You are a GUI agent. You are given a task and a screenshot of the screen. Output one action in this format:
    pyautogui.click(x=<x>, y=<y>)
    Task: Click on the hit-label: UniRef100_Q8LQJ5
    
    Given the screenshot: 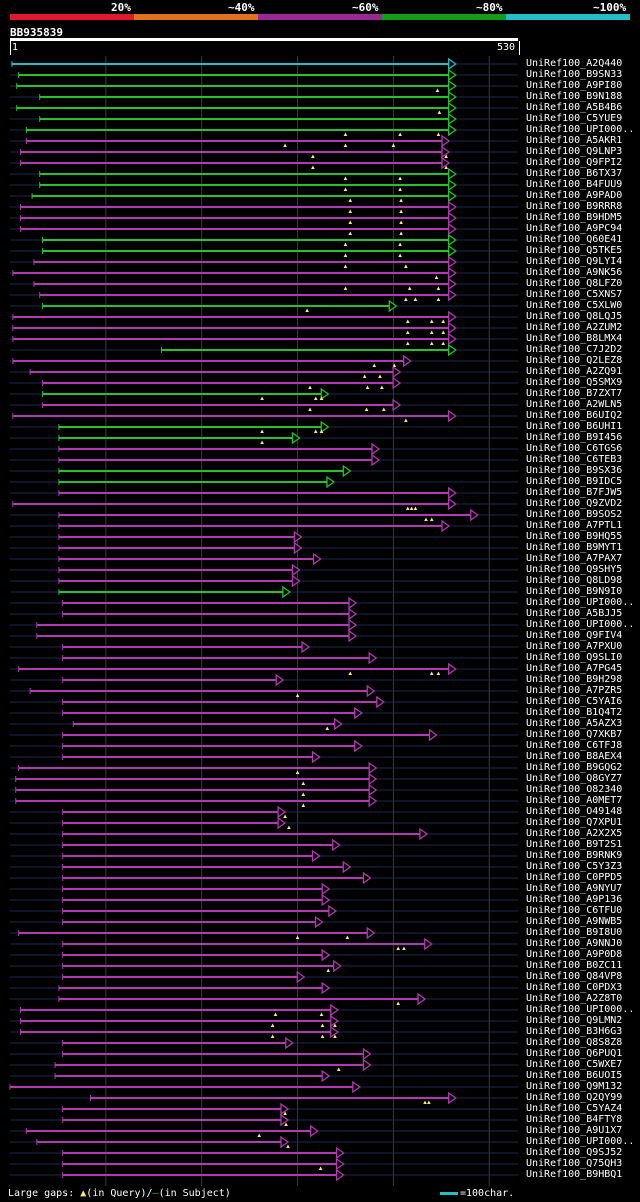 What is the action you would take?
    pyautogui.click(x=574, y=316)
    